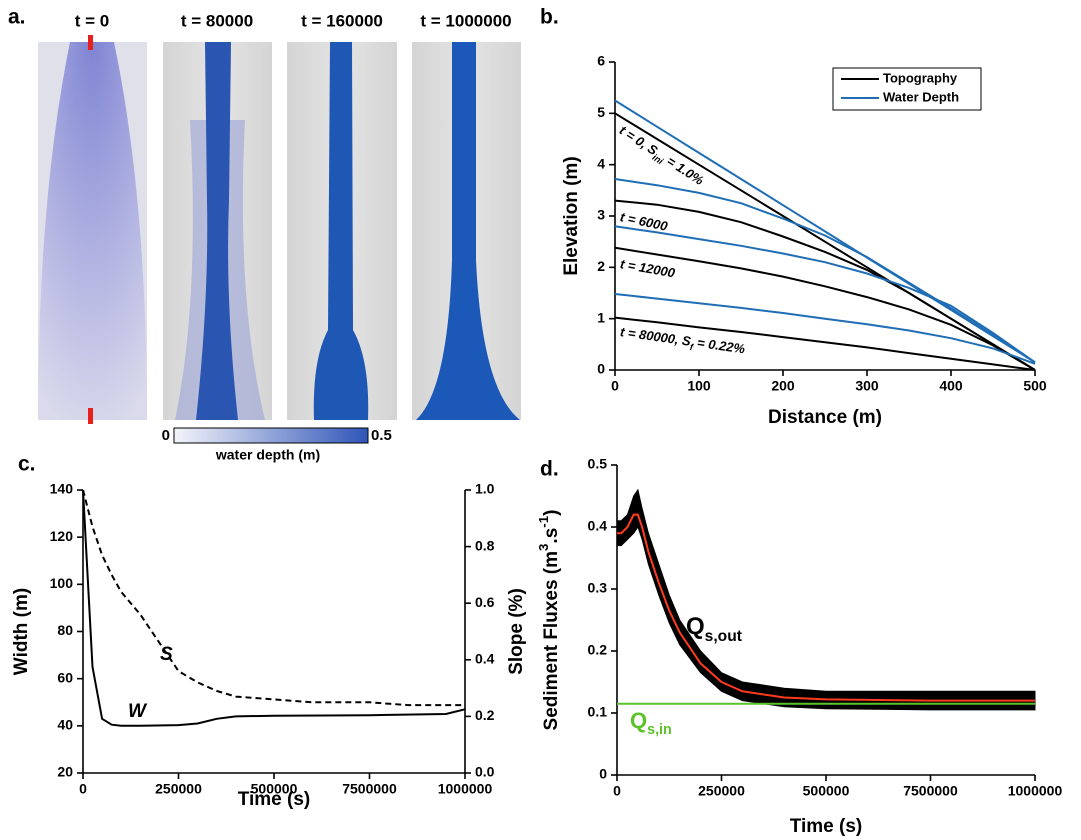 The image size is (1081, 840). What do you see at coordinates (551, 513) in the screenshot?
I see `text-piece: )` at bounding box center [551, 513].